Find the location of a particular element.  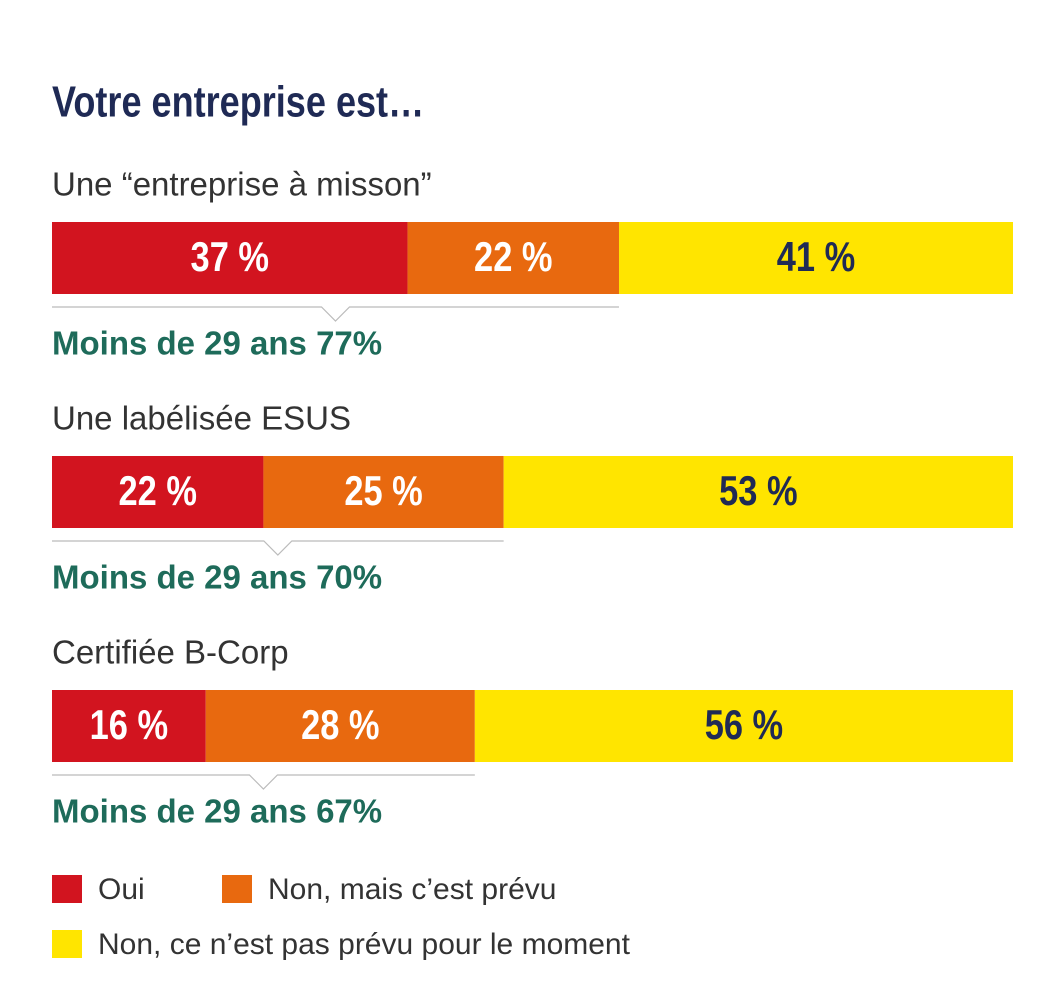

annotation: Moins de 29 ans 70% is located at coordinates (217, 577).